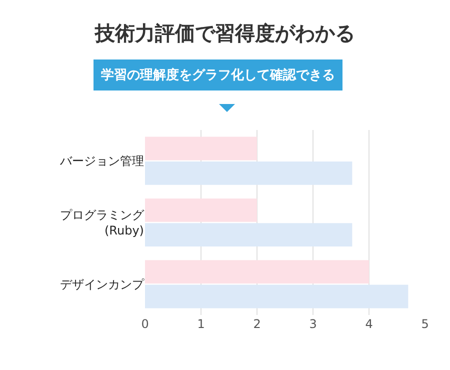 The width and height of the screenshot is (450, 370). Describe the element at coordinates (218, 75) in the screenshot. I see `chart-subtitle: 学習の理解度をグラフ化して確認できる` at that location.